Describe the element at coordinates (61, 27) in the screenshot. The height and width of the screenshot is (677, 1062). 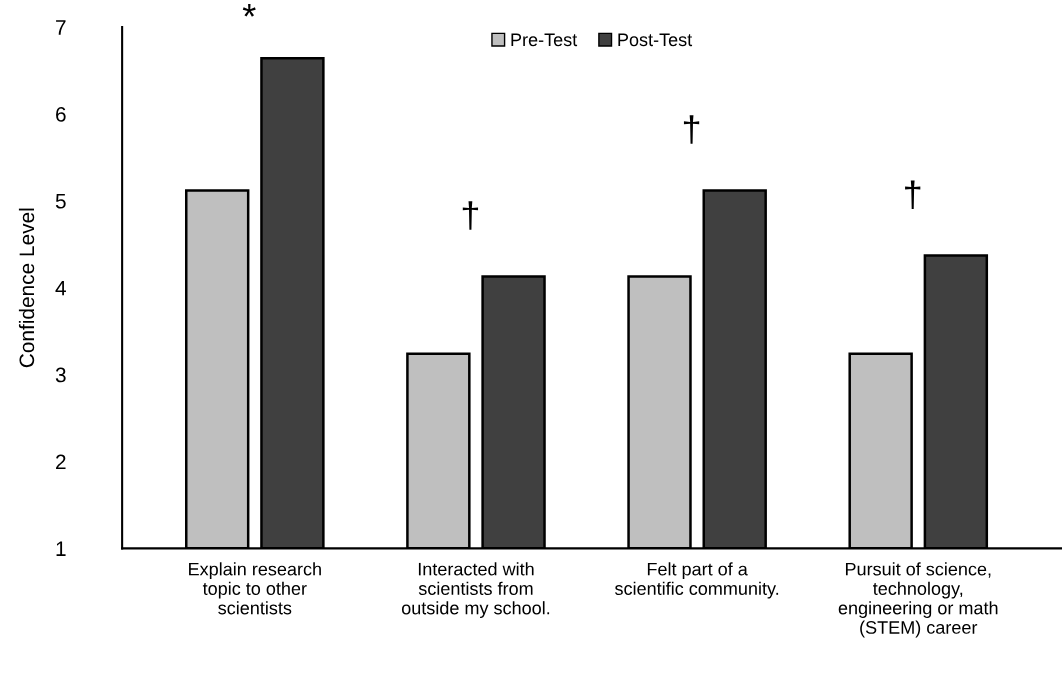
I see `y-tick-label: 7` at that location.